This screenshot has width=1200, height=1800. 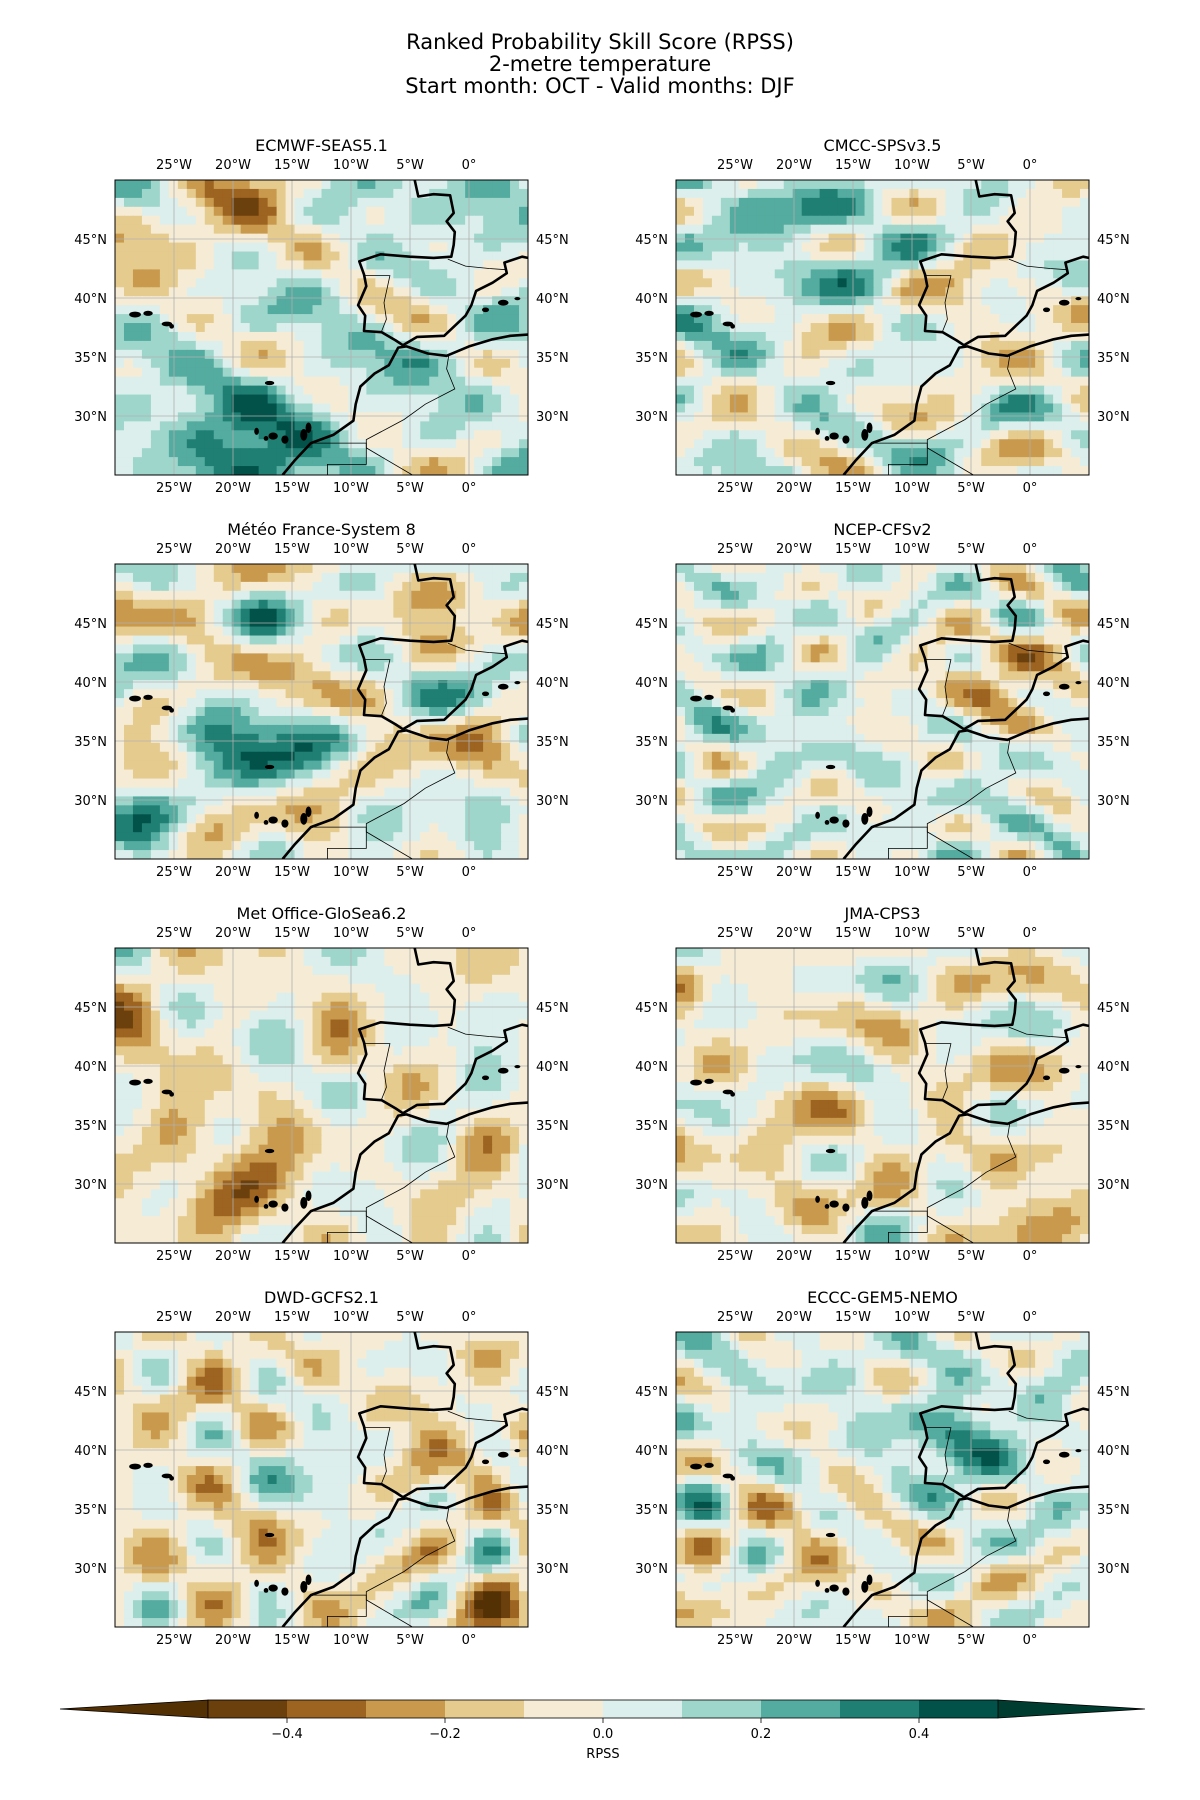 I want to click on lon-tick-label-bottom: 25°W, so click(x=174, y=488).